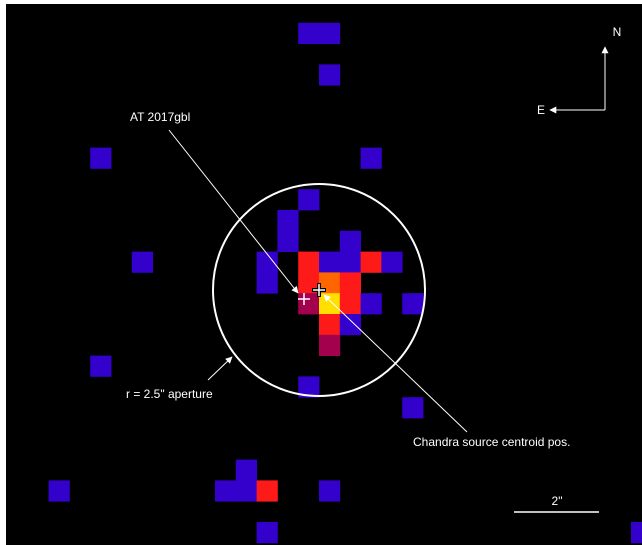  Describe the element at coordinates (169, 394) in the screenshot. I see `aperture-label: r = 2.5" aperture` at that location.